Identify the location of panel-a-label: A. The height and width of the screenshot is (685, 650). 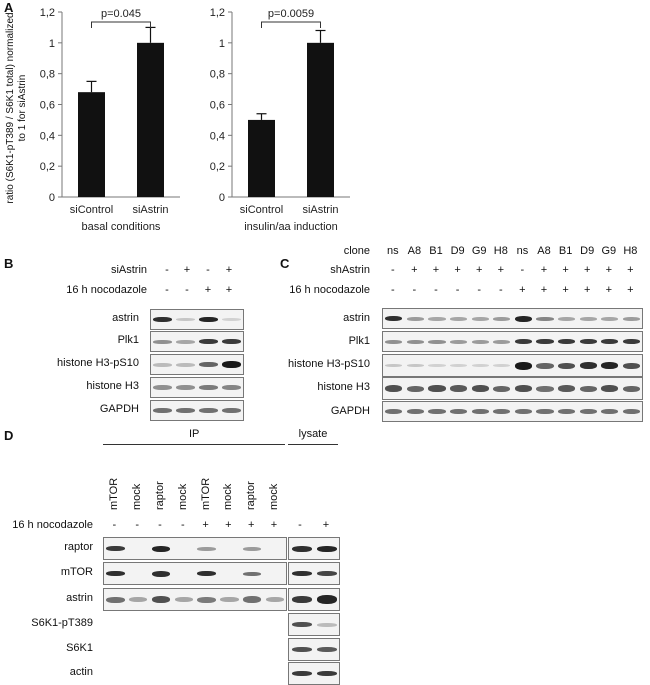
(9, 7).